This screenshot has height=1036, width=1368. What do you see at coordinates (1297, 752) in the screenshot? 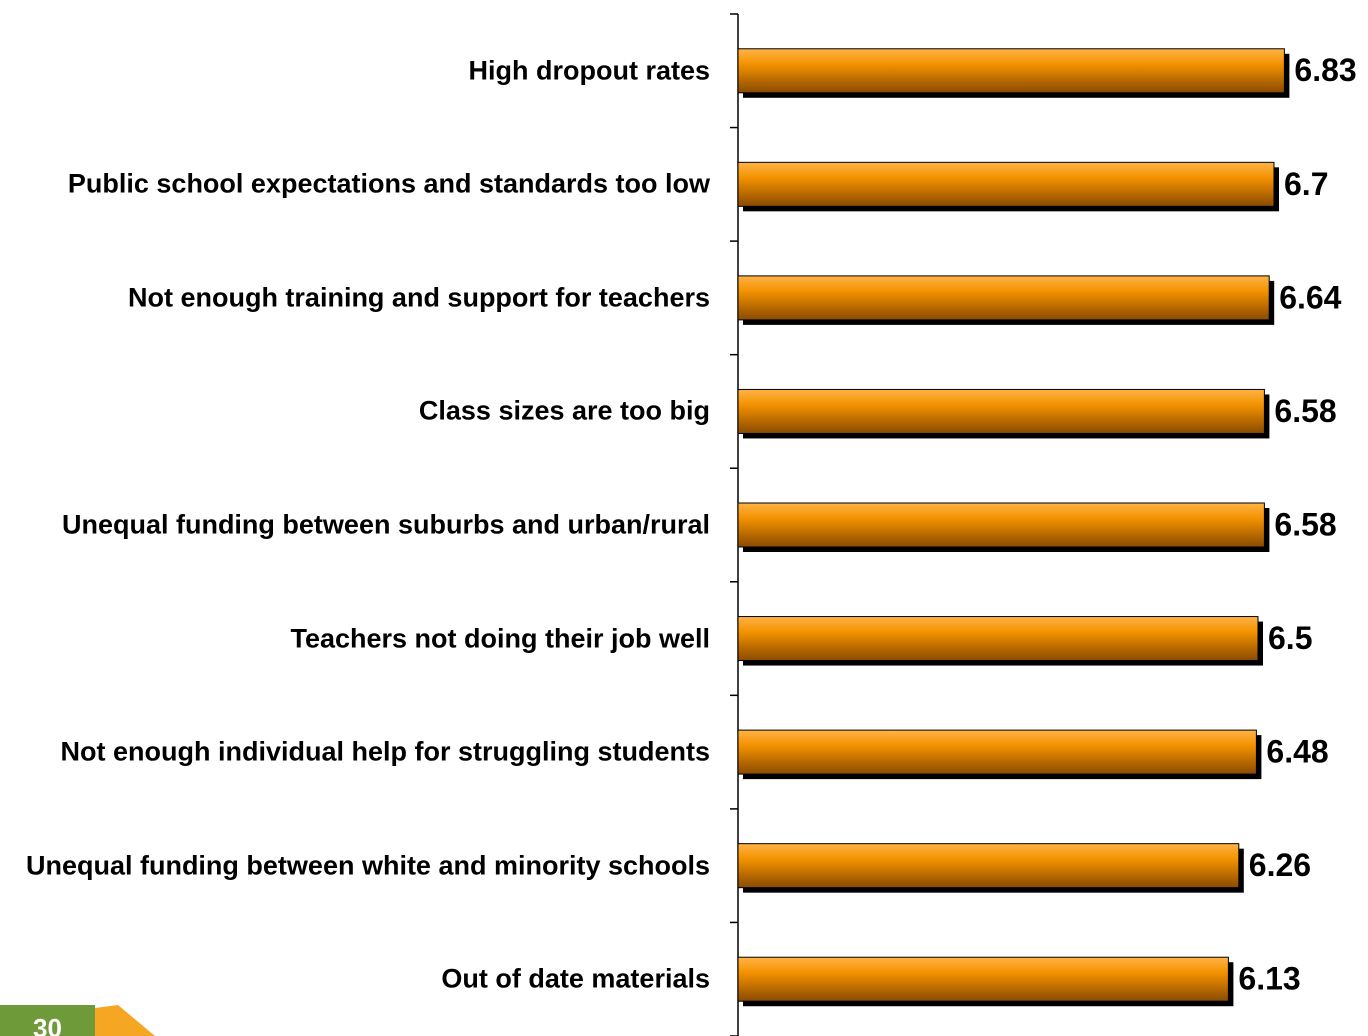
I see `value-label: 6.48` at bounding box center [1297, 752].